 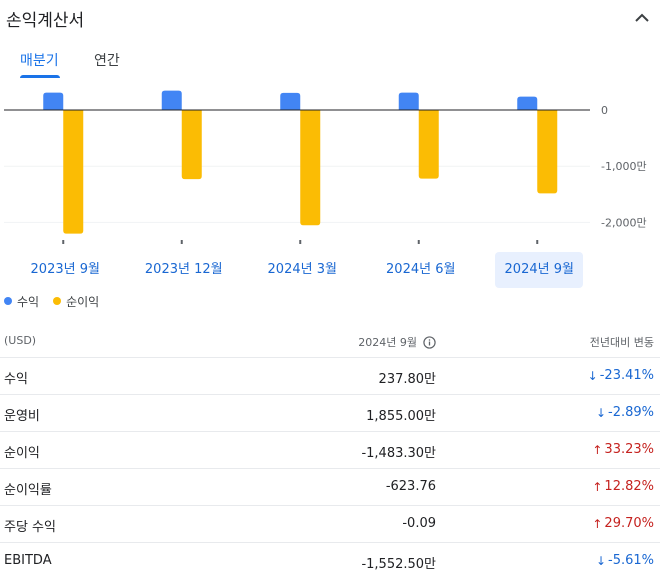 I want to click on row-value: -623.76, so click(x=410, y=486).